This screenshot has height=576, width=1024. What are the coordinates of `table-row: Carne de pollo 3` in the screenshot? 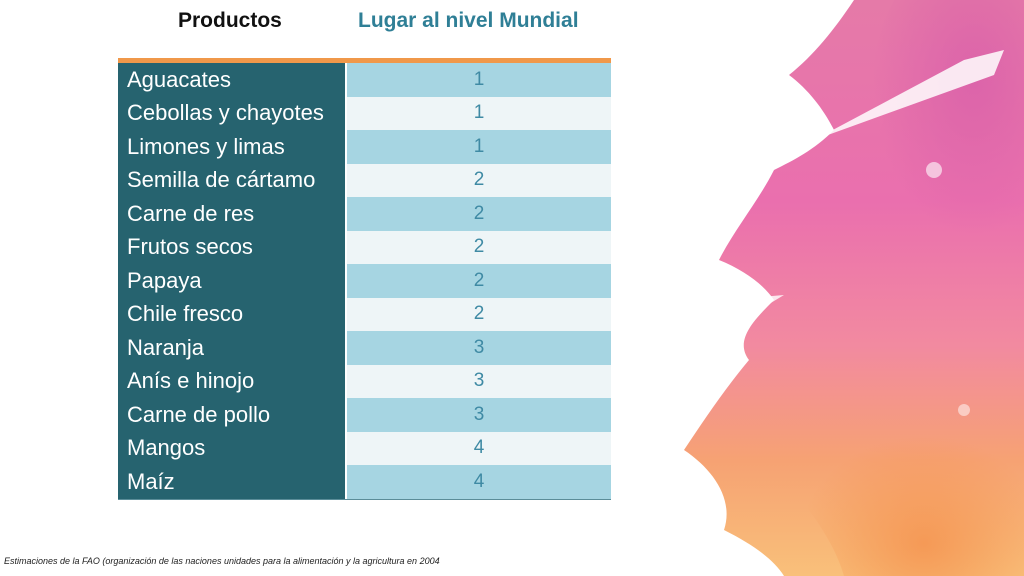 It's located at (364, 415).